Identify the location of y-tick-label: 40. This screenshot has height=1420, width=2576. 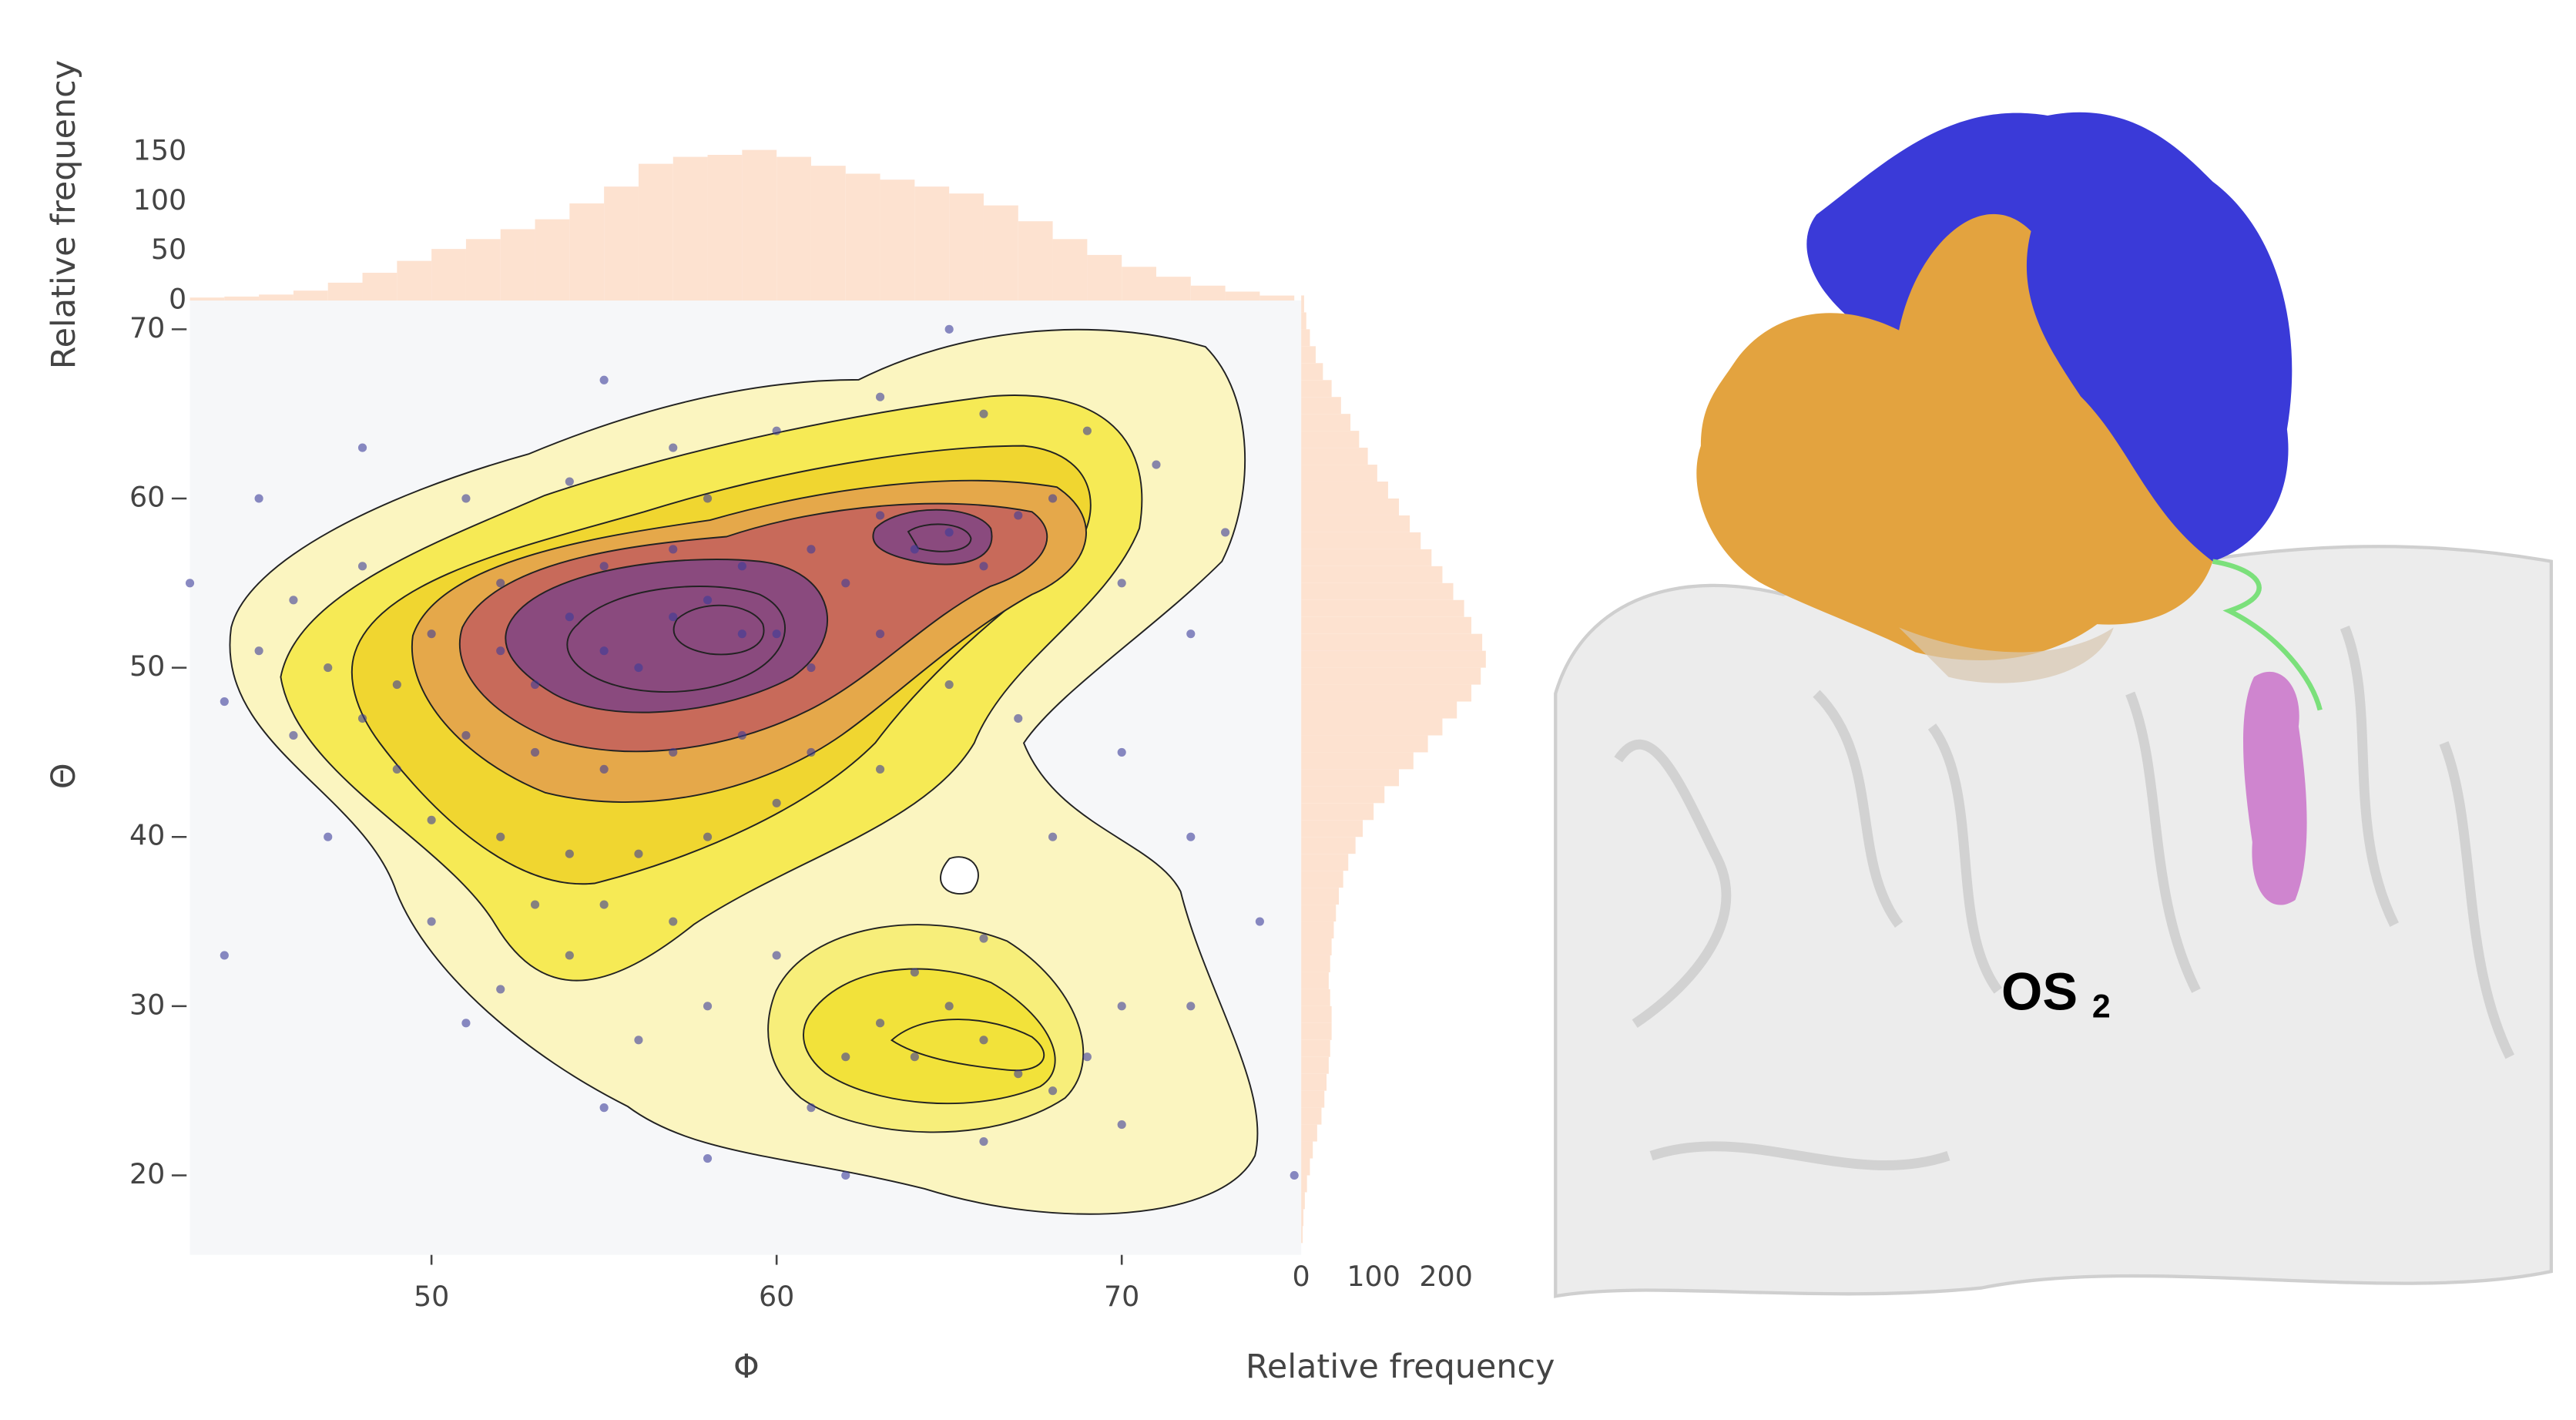
(147, 835).